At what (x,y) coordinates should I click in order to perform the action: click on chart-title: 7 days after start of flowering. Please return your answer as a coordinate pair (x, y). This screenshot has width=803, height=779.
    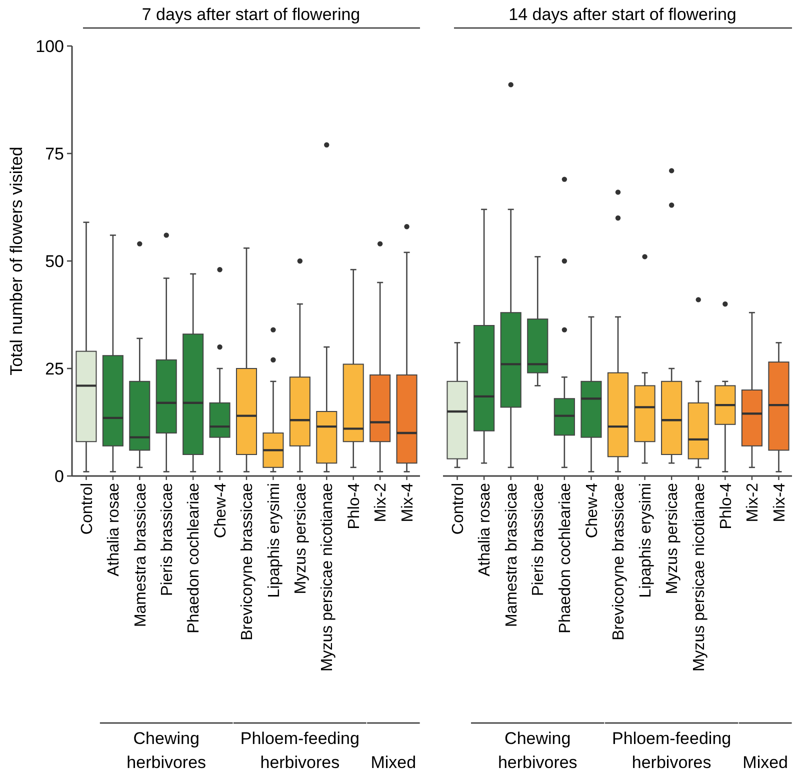
    Looking at the image, I should click on (251, 14).